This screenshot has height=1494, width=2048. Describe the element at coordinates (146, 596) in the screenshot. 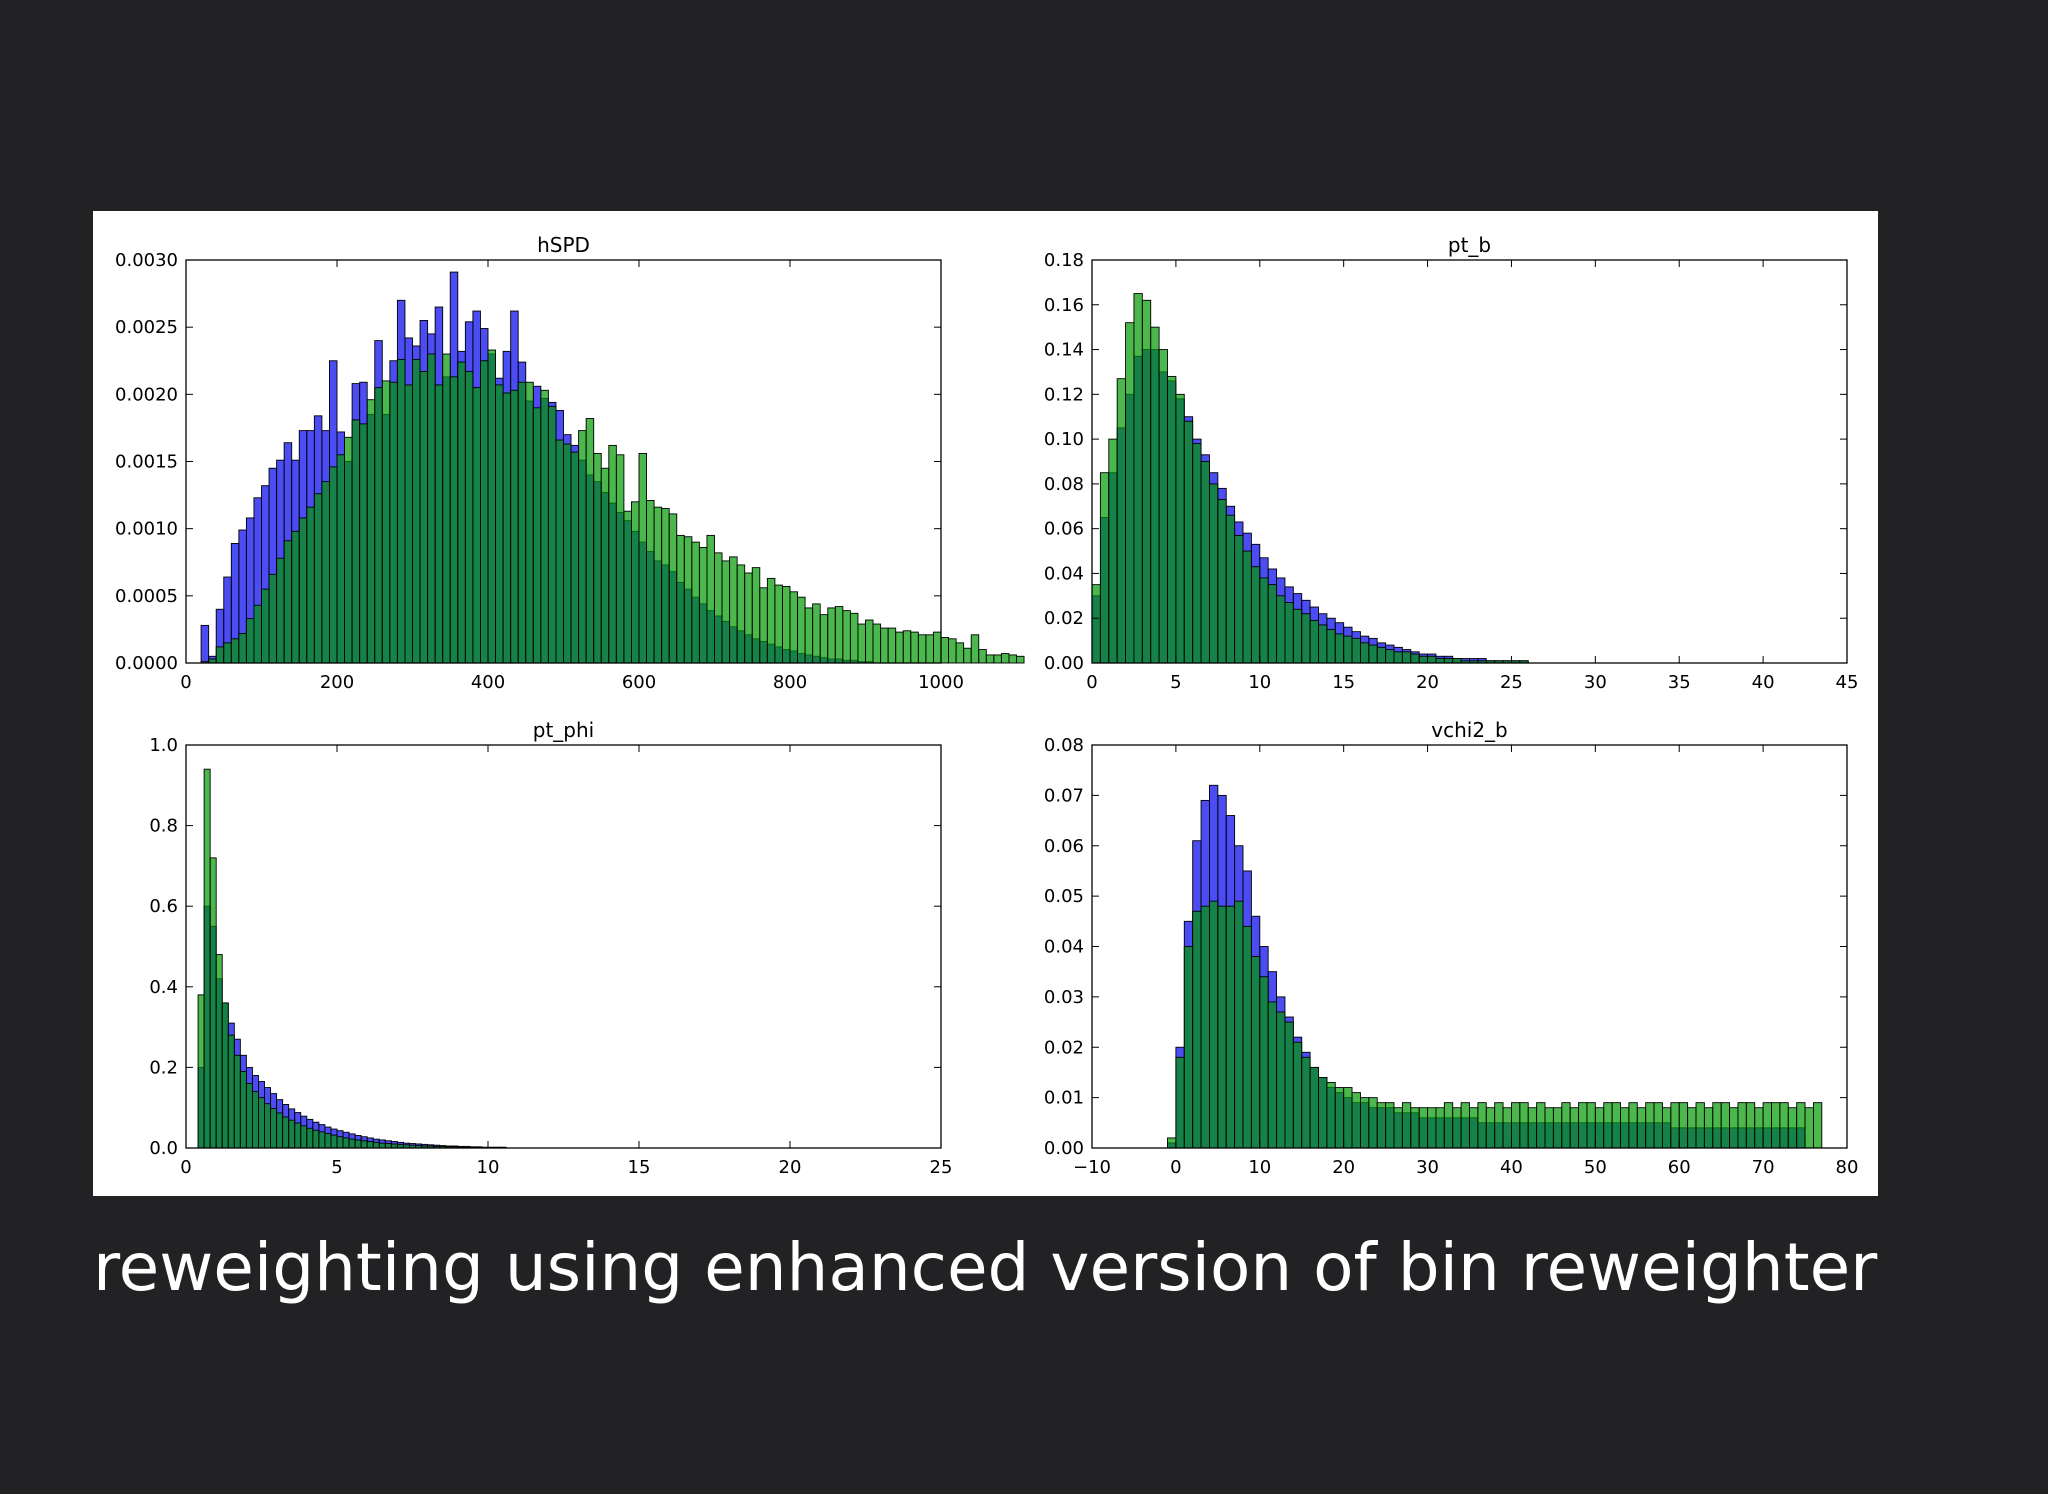

I see `y-tick-label: 0.0005` at that location.